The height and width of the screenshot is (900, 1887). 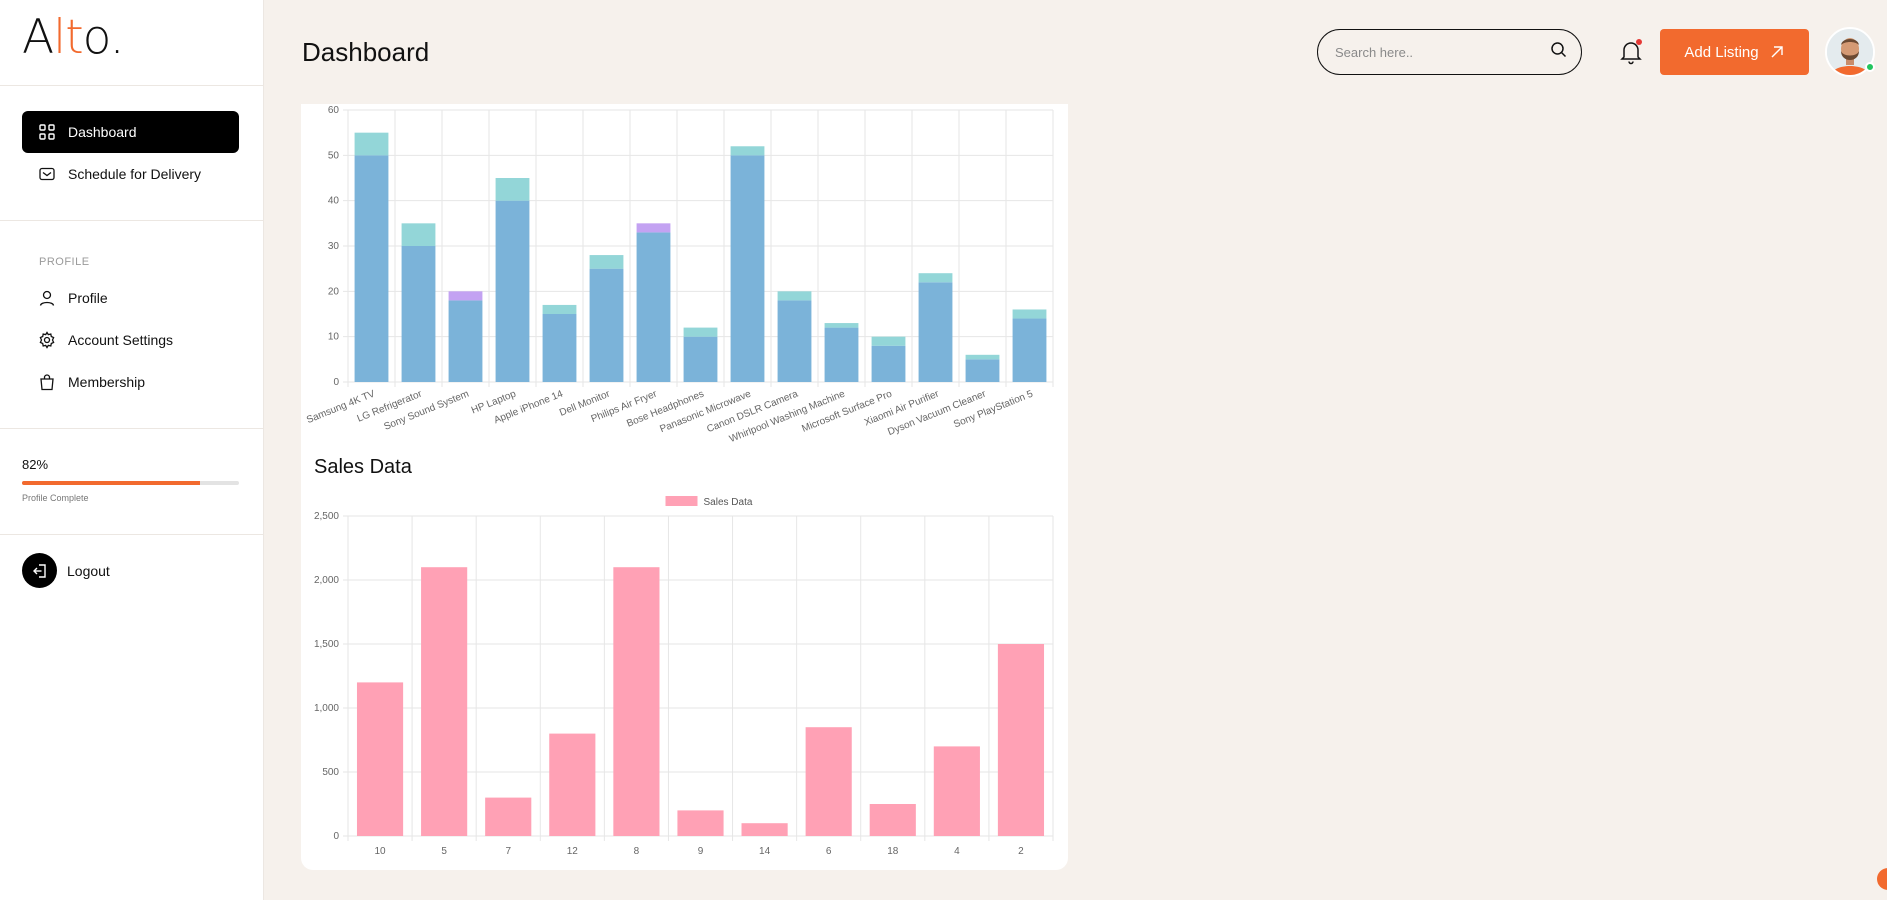 I want to click on x-tick-label: 14, so click(x=765, y=851).